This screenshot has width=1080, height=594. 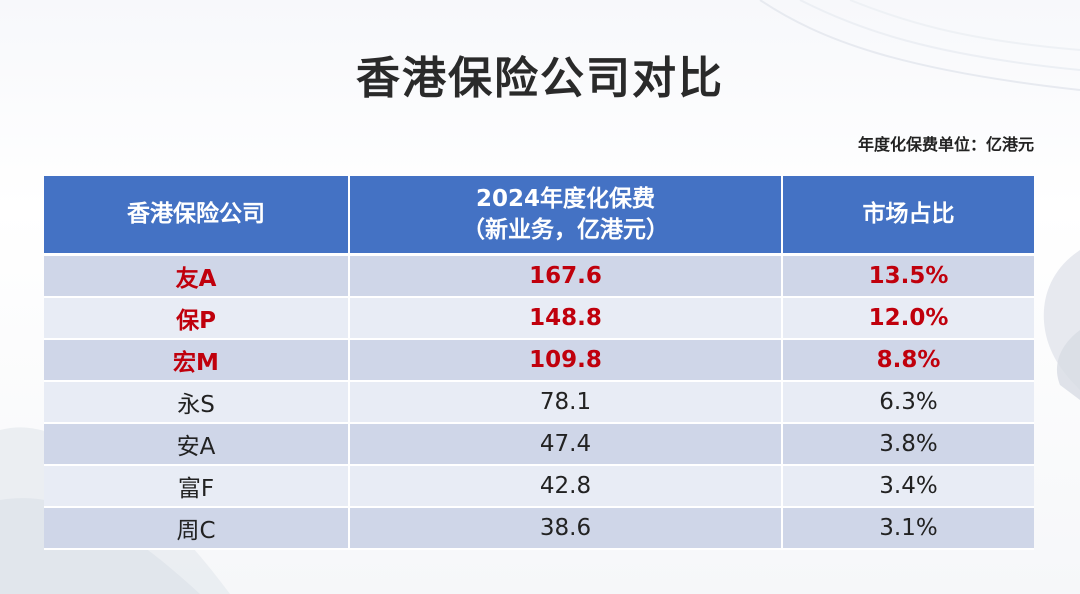 What do you see at coordinates (566, 486) in the screenshot?
I see `cell-premium: 42.8` at bounding box center [566, 486].